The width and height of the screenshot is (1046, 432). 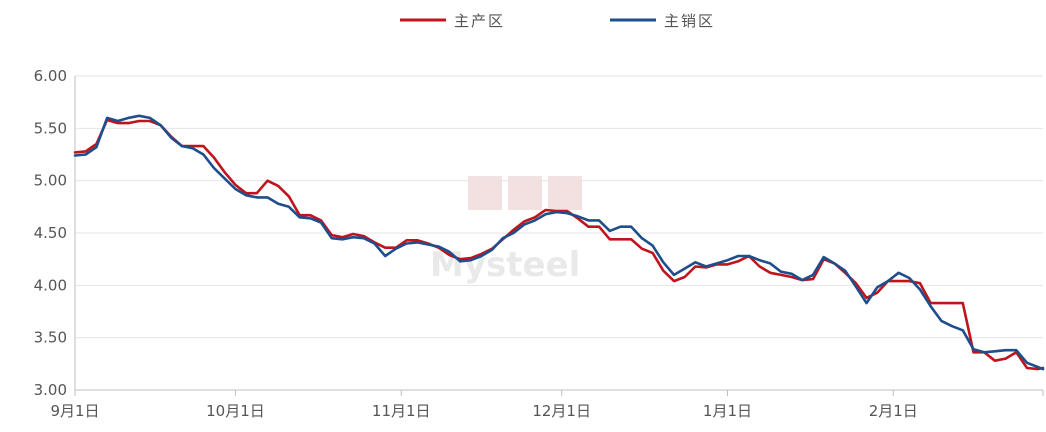 I want to click on y-tick-label: 4.00, so click(x=50, y=285).